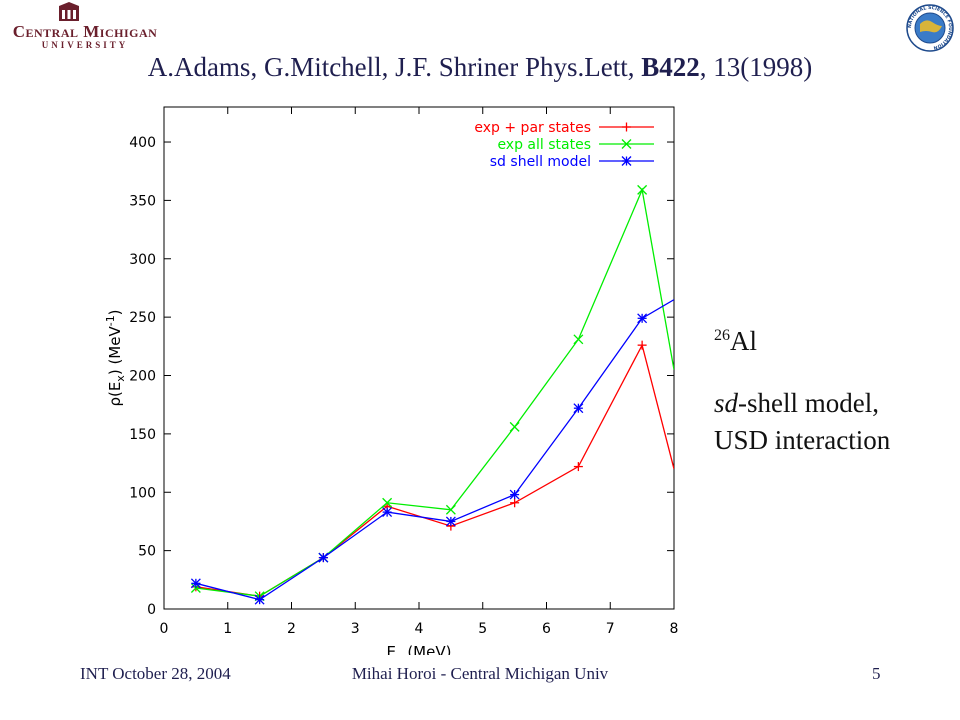  Describe the element at coordinates (544, 145) in the screenshot. I see `legend-label-1: exp all states` at that location.